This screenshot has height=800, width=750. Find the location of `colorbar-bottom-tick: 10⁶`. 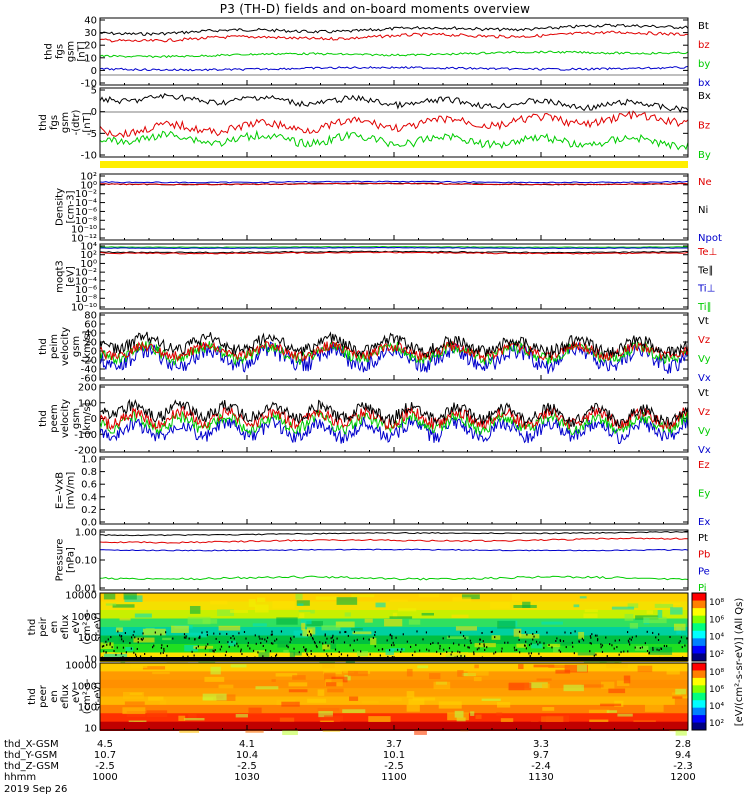

colorbar-bottom-tick: 10⁶ is located at coordinates (716, 690).